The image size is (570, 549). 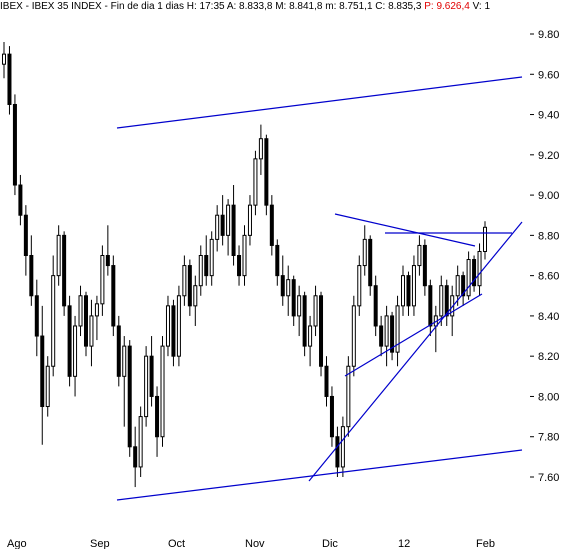 What do you see at coordinates (548, 357) in the screenshot?
I see `y-tick-label: 8.20` at bounding box center [548, 357].